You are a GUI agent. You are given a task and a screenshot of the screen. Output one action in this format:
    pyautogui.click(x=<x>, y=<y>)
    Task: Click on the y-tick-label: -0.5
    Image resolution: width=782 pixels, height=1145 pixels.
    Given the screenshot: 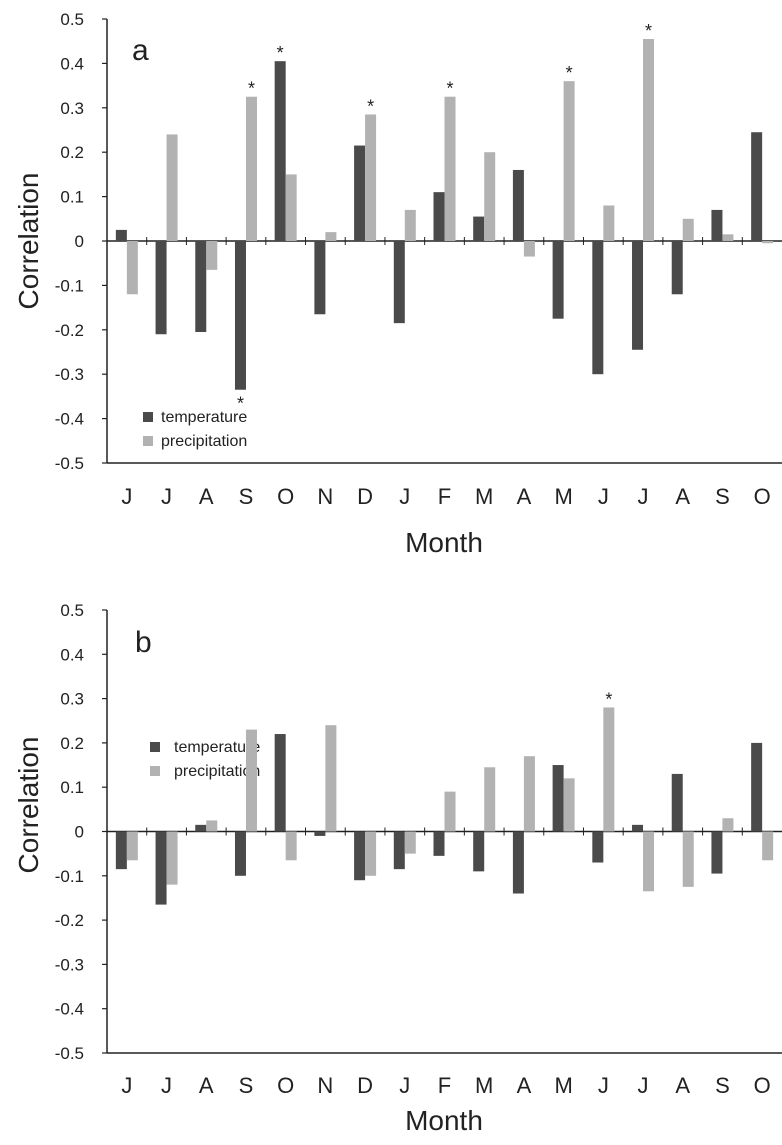 What is the action you would take?
    pyautogui.click(x=69, y=1053)
    